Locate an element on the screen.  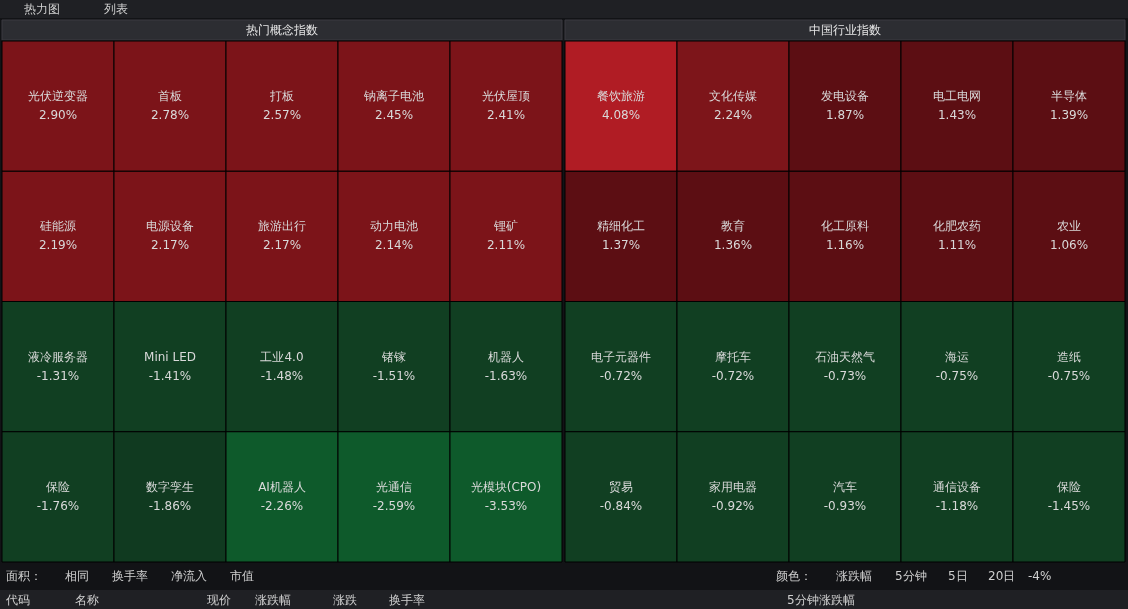
data-label: 2.19% is located at coordinates (58, 245).